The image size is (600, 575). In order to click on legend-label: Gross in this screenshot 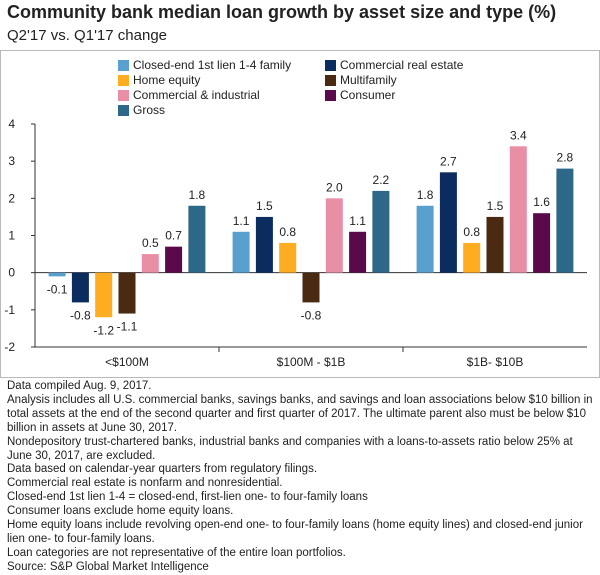, I will do `click(149, 110)`.